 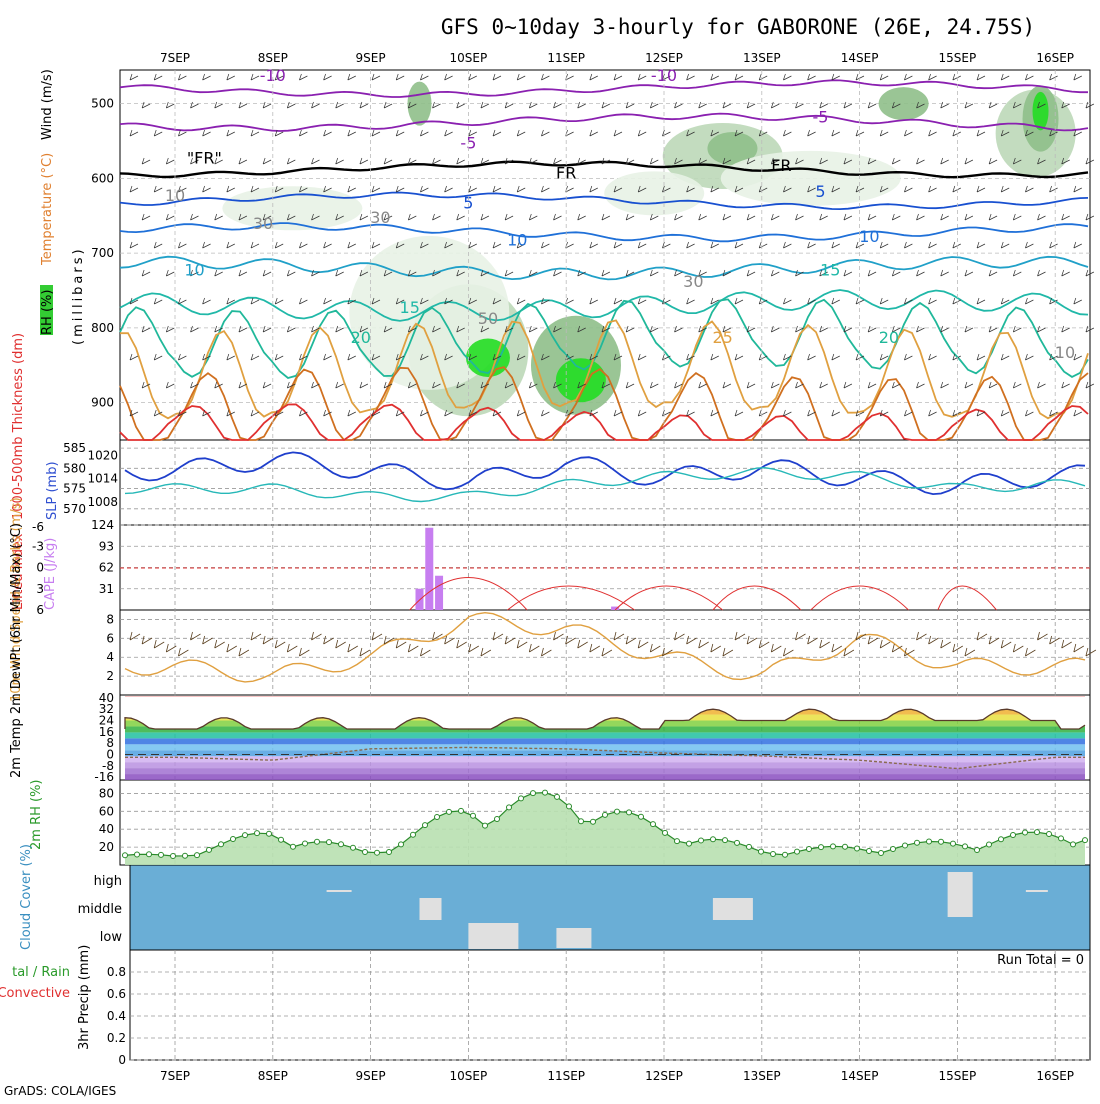 I want to click on slp-tick: 1020, so click(x=102, y=455).